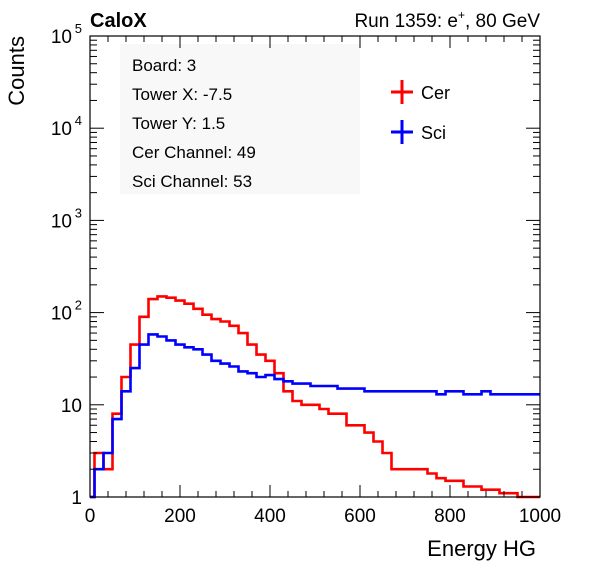 The image size is (596, 572). I want to click on y-axis-label: Counts, so click(16, 71).